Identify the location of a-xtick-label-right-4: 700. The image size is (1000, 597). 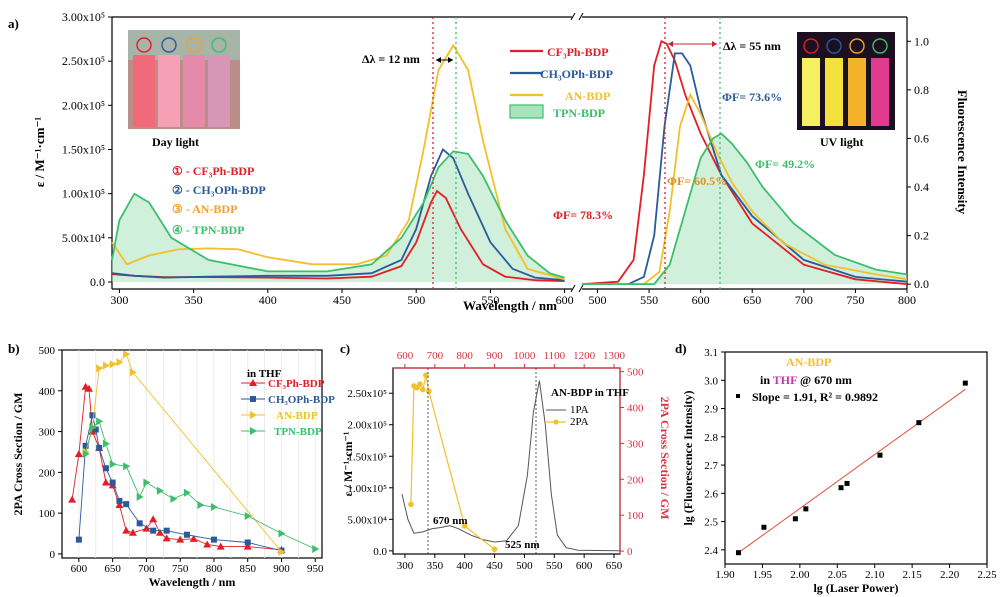
(804, 300).